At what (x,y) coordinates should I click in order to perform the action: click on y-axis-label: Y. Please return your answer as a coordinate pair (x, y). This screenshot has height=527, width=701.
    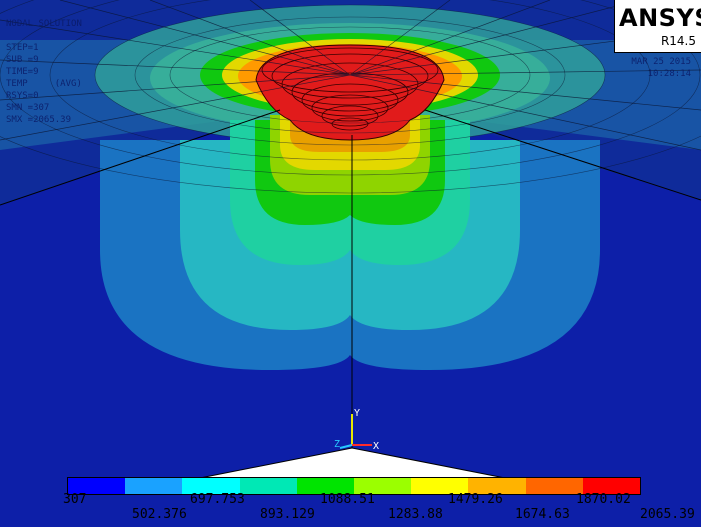
    Looking at the image, I should click on (357, 413).